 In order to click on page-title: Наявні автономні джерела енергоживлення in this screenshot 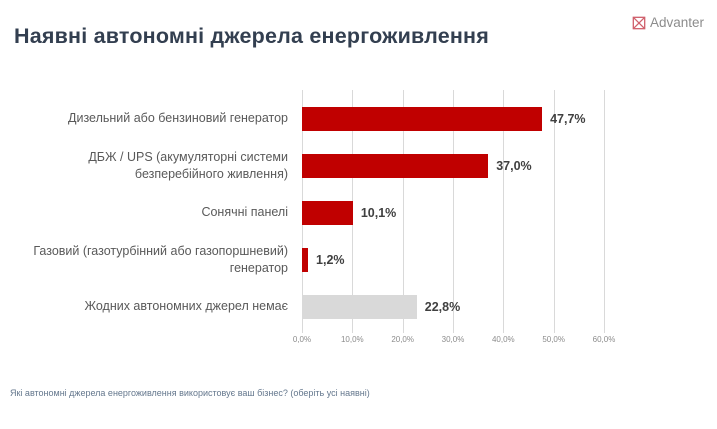, I will do `click(251, 36)`.